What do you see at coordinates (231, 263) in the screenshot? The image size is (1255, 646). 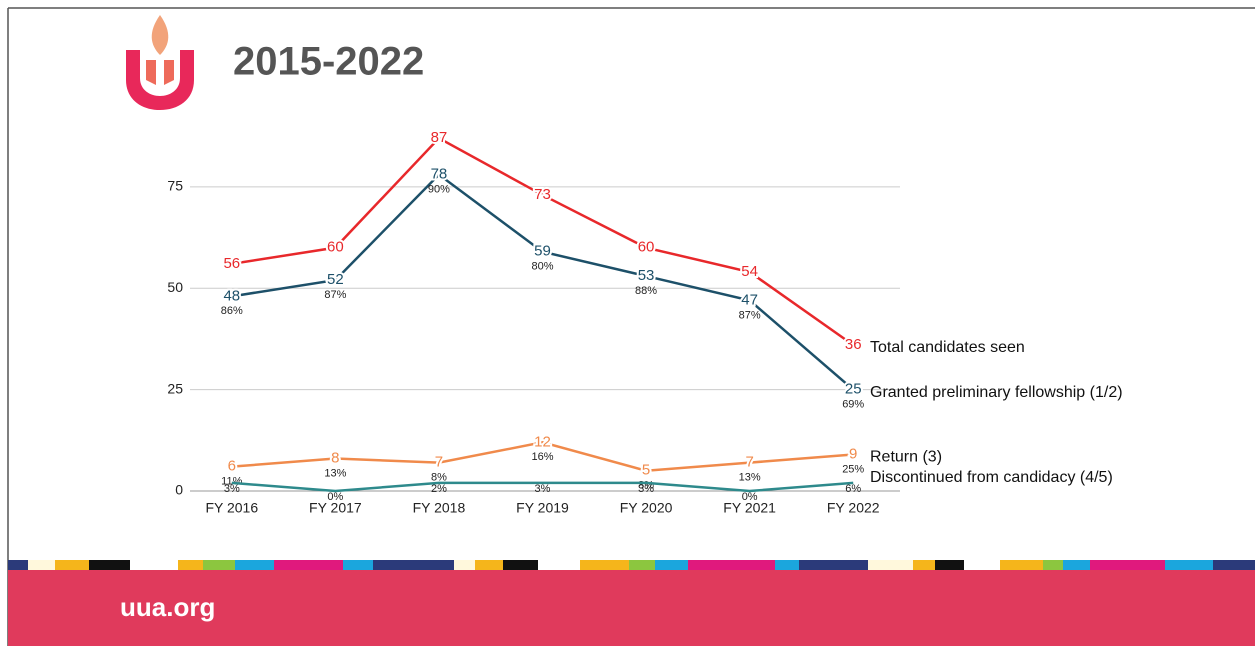 I see `value-label: 56` at bounding box center [231, 263].